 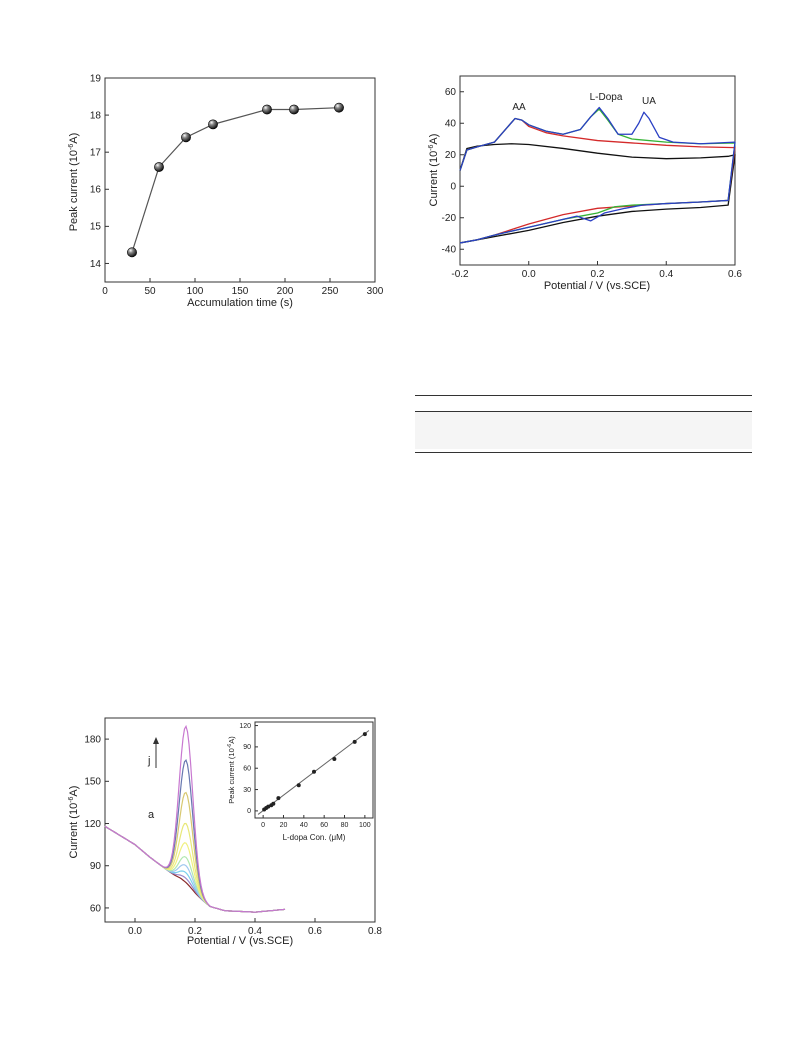 What do you see at coordinates (74, 182) in the screenshot?
I see `y-axis-label: Peak current (10-6A)` at bounding box center [74, 182].